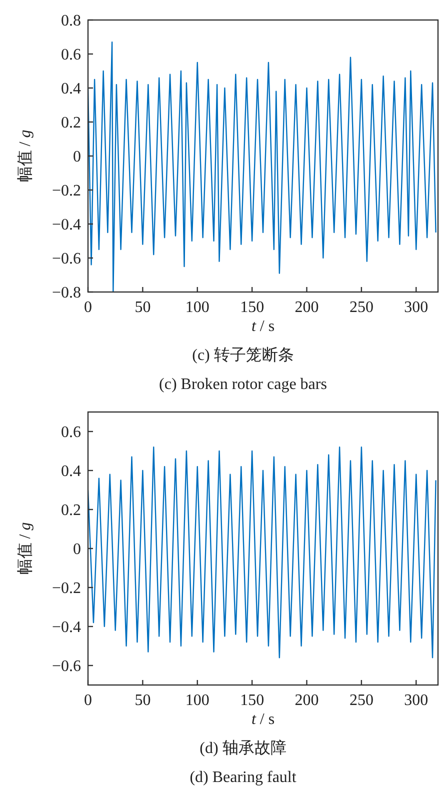 This screenshot has height=793, width=443. I want to click on text: (d) Bearing fault, so click(243, 777).